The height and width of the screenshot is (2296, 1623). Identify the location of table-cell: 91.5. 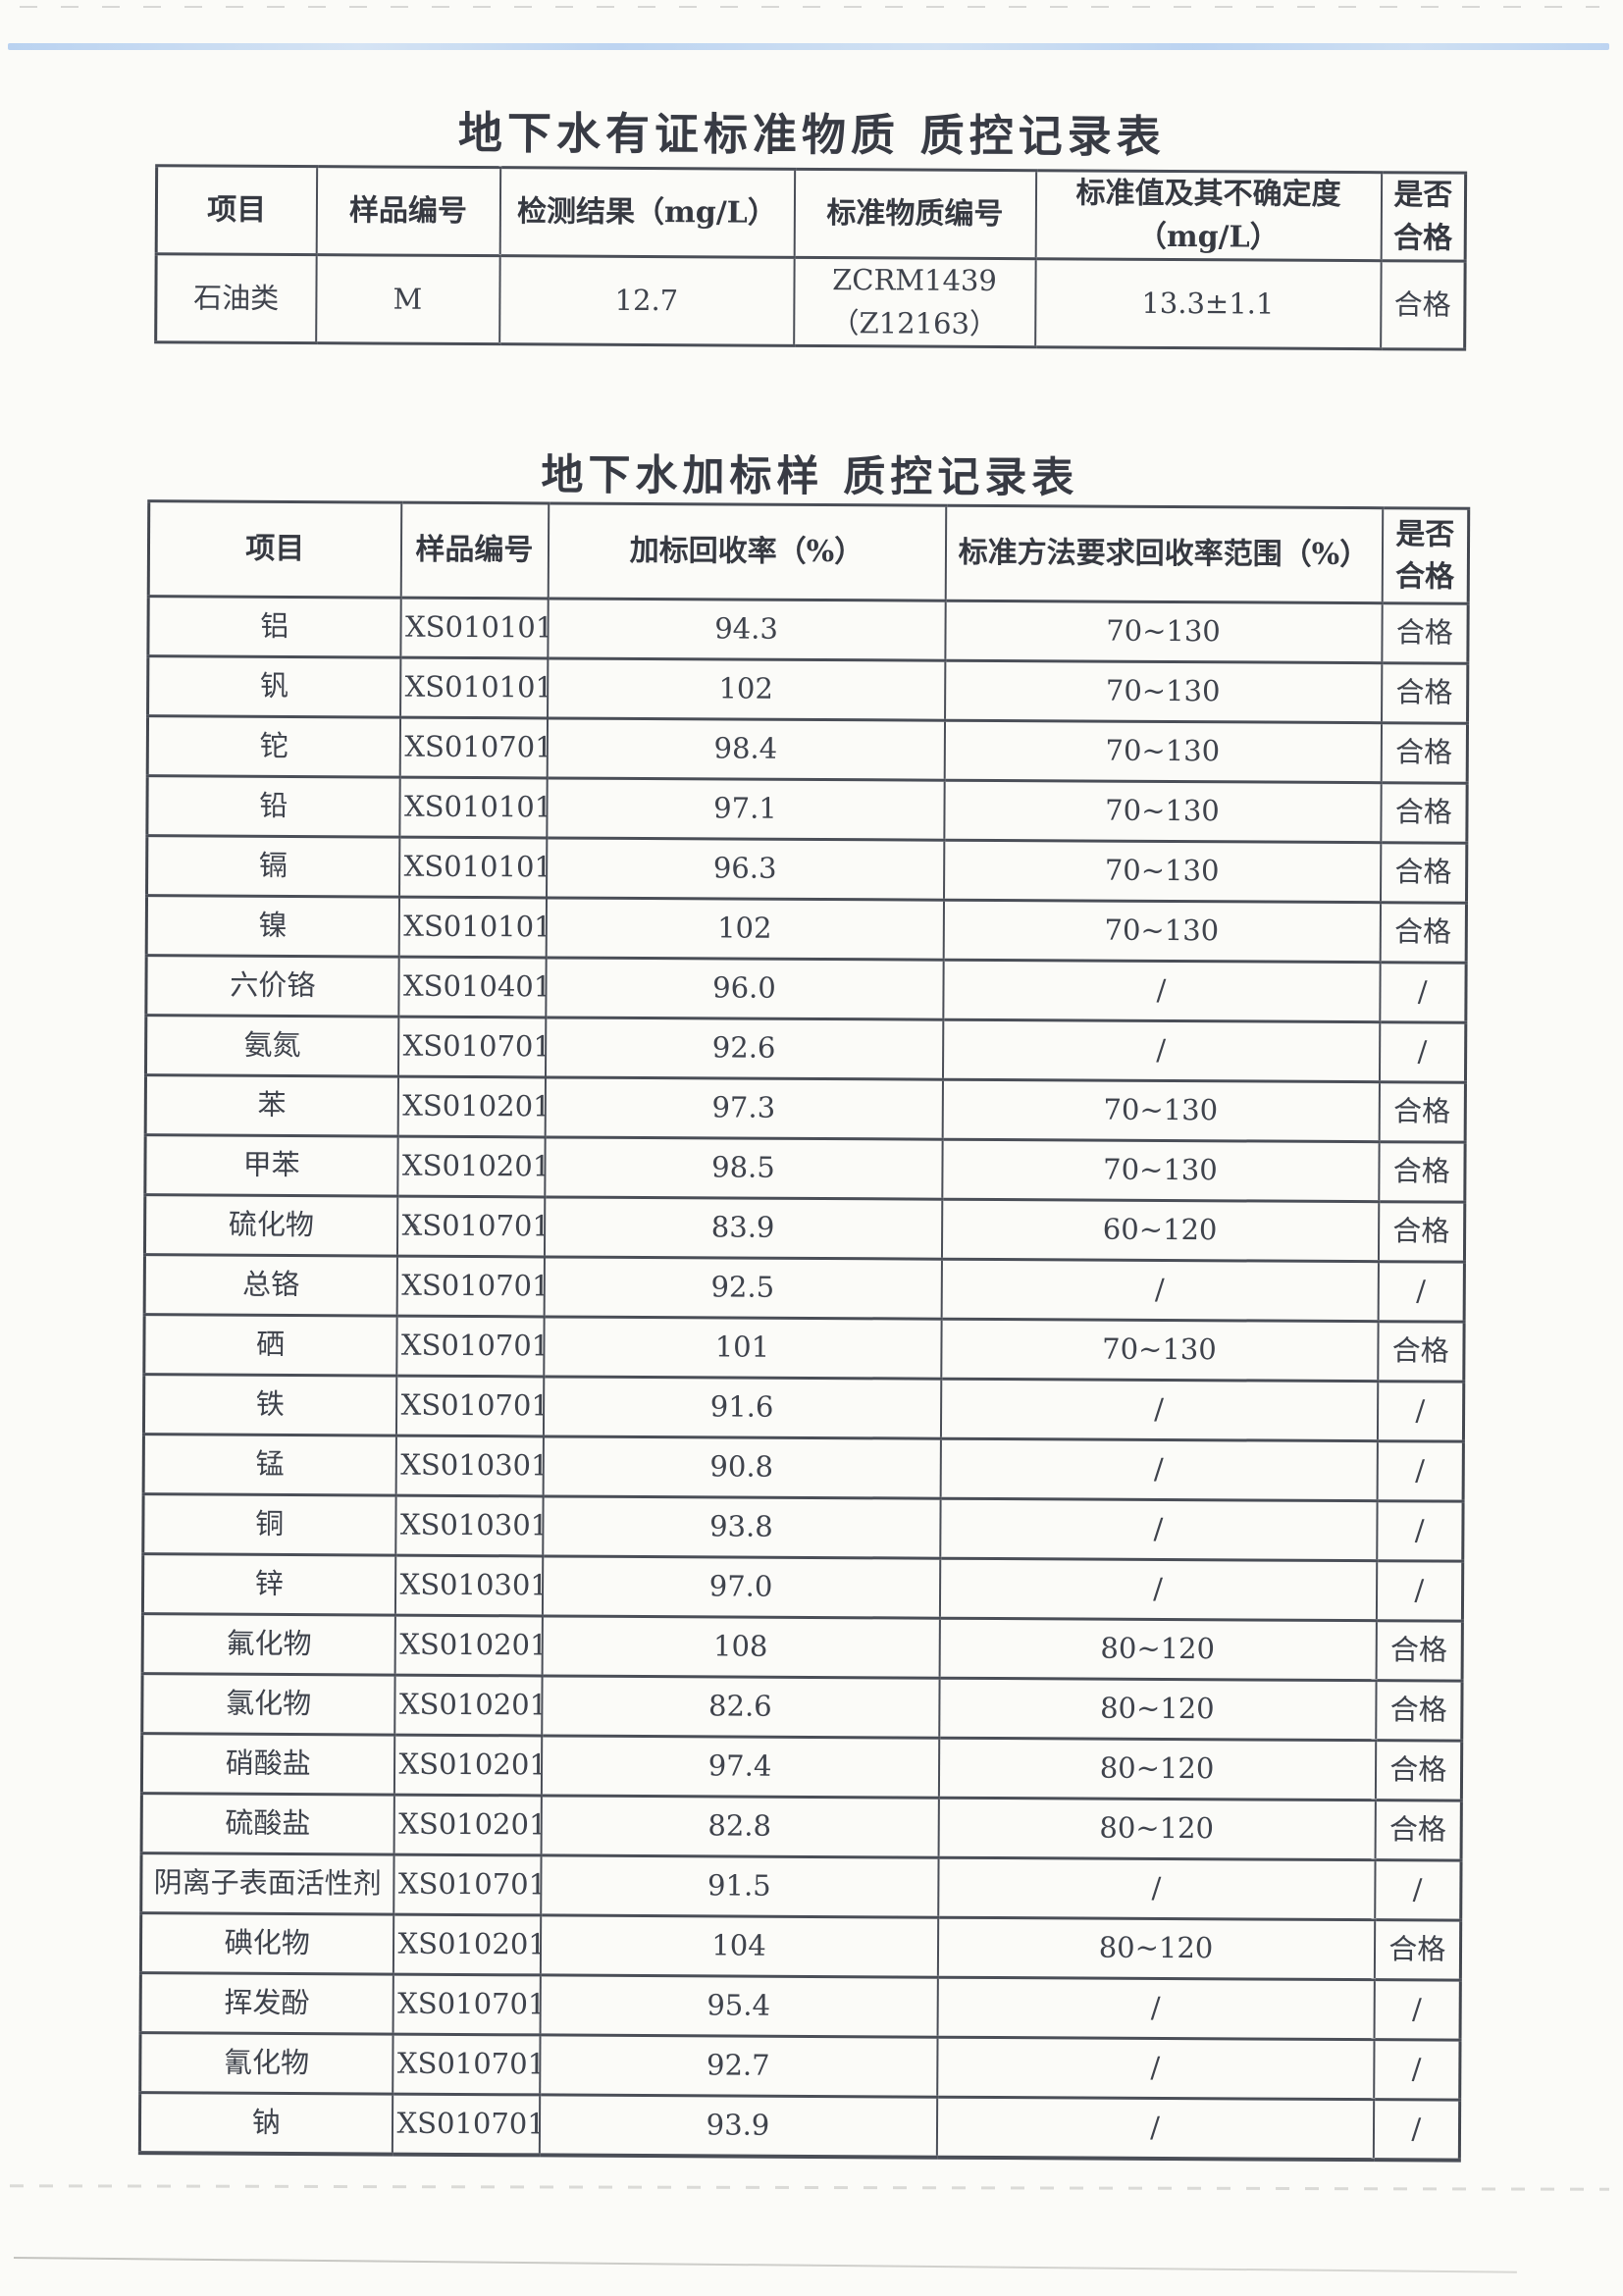
(739, 1886).